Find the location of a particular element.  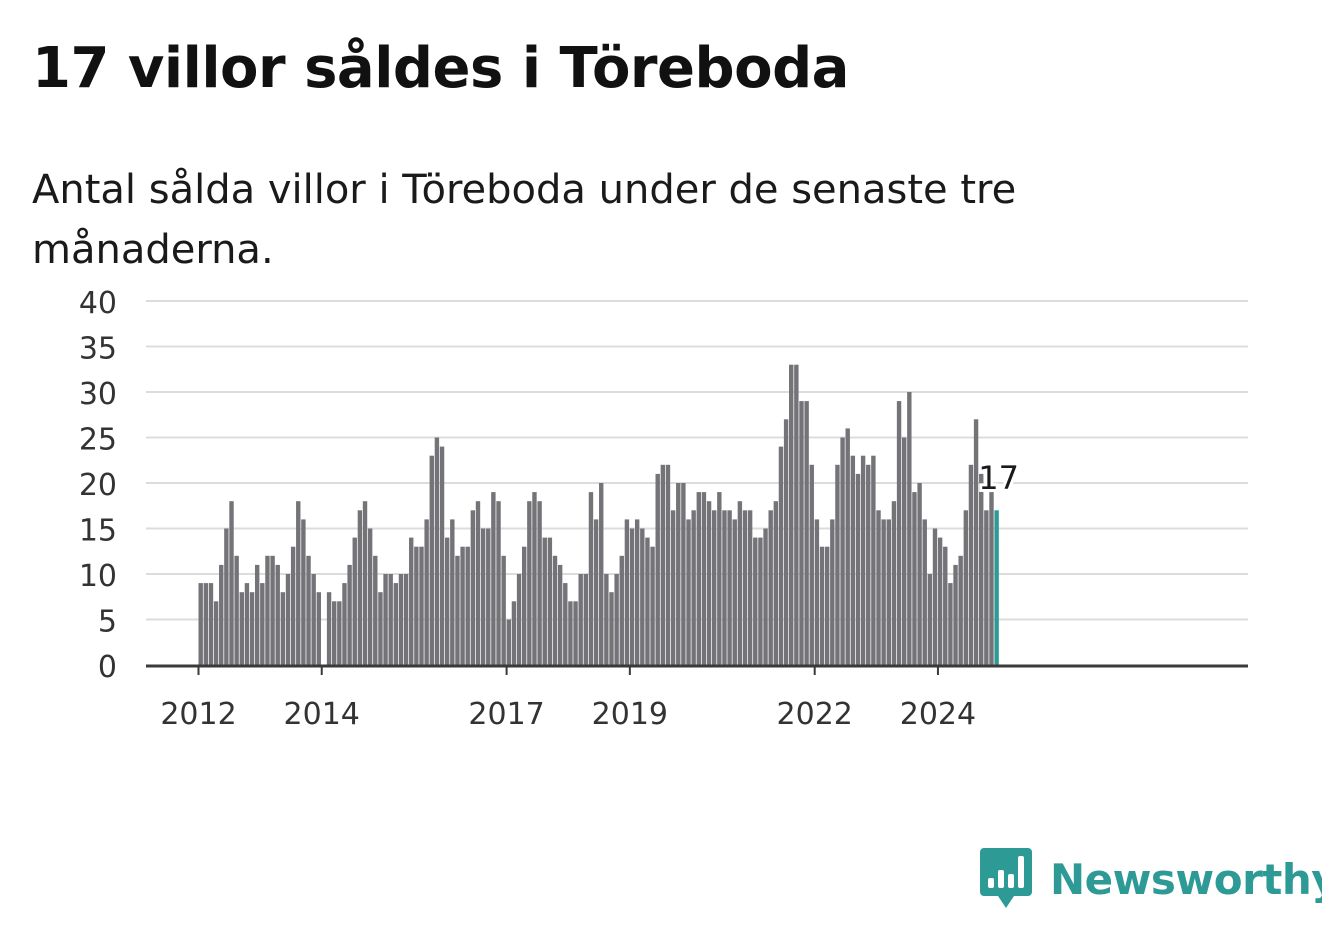

axes is located at coordinates (697, 669).